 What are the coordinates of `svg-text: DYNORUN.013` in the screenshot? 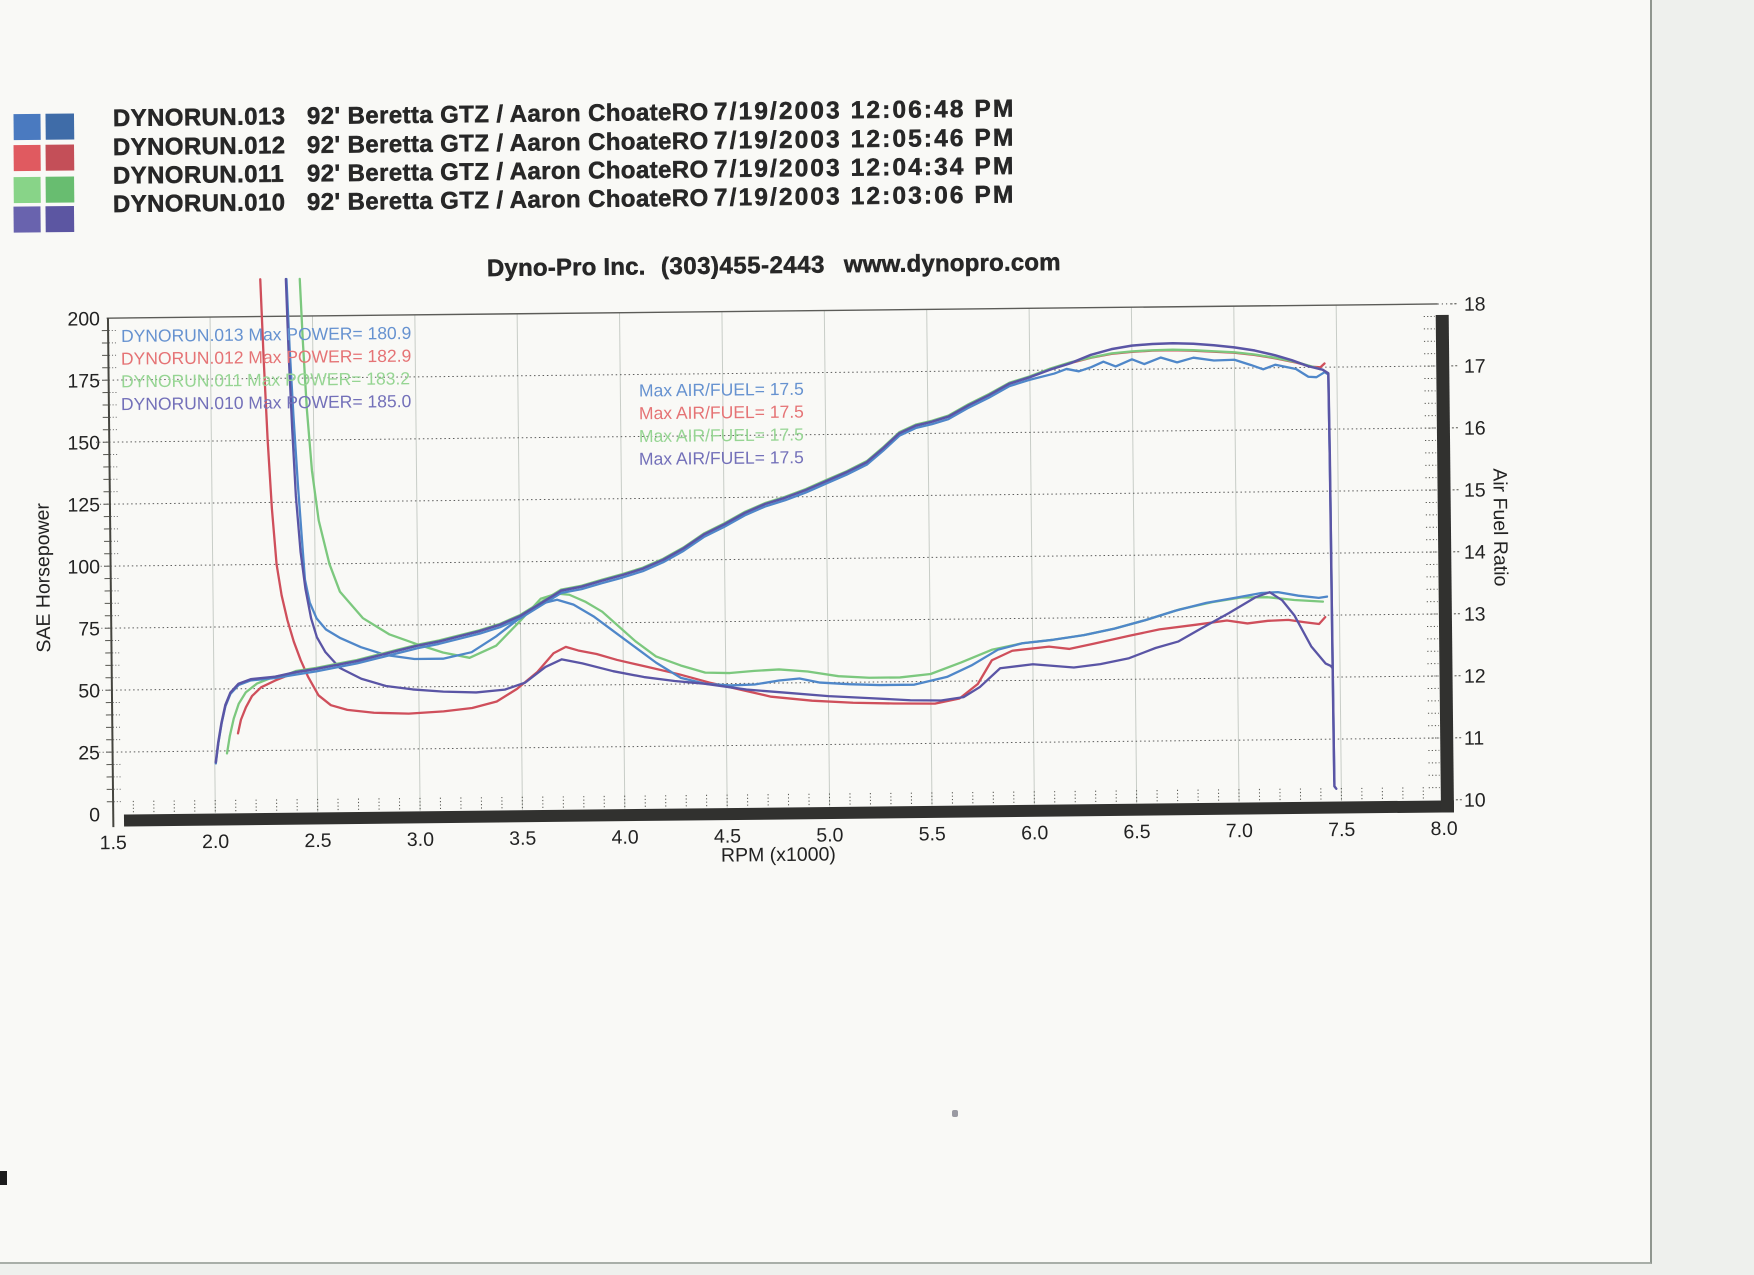 It's located at (199, 117).